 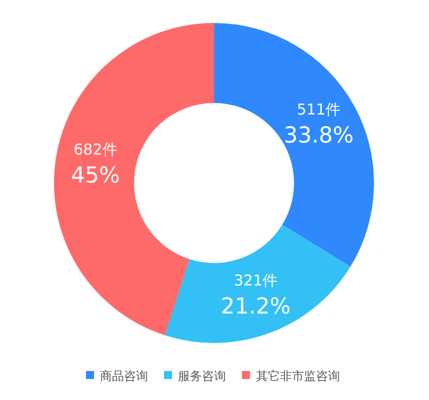 What do you see at coordinates (202, 376) in the screenshot?
I see `legend-label: 服务咨询` at bounding box center [202, 376].